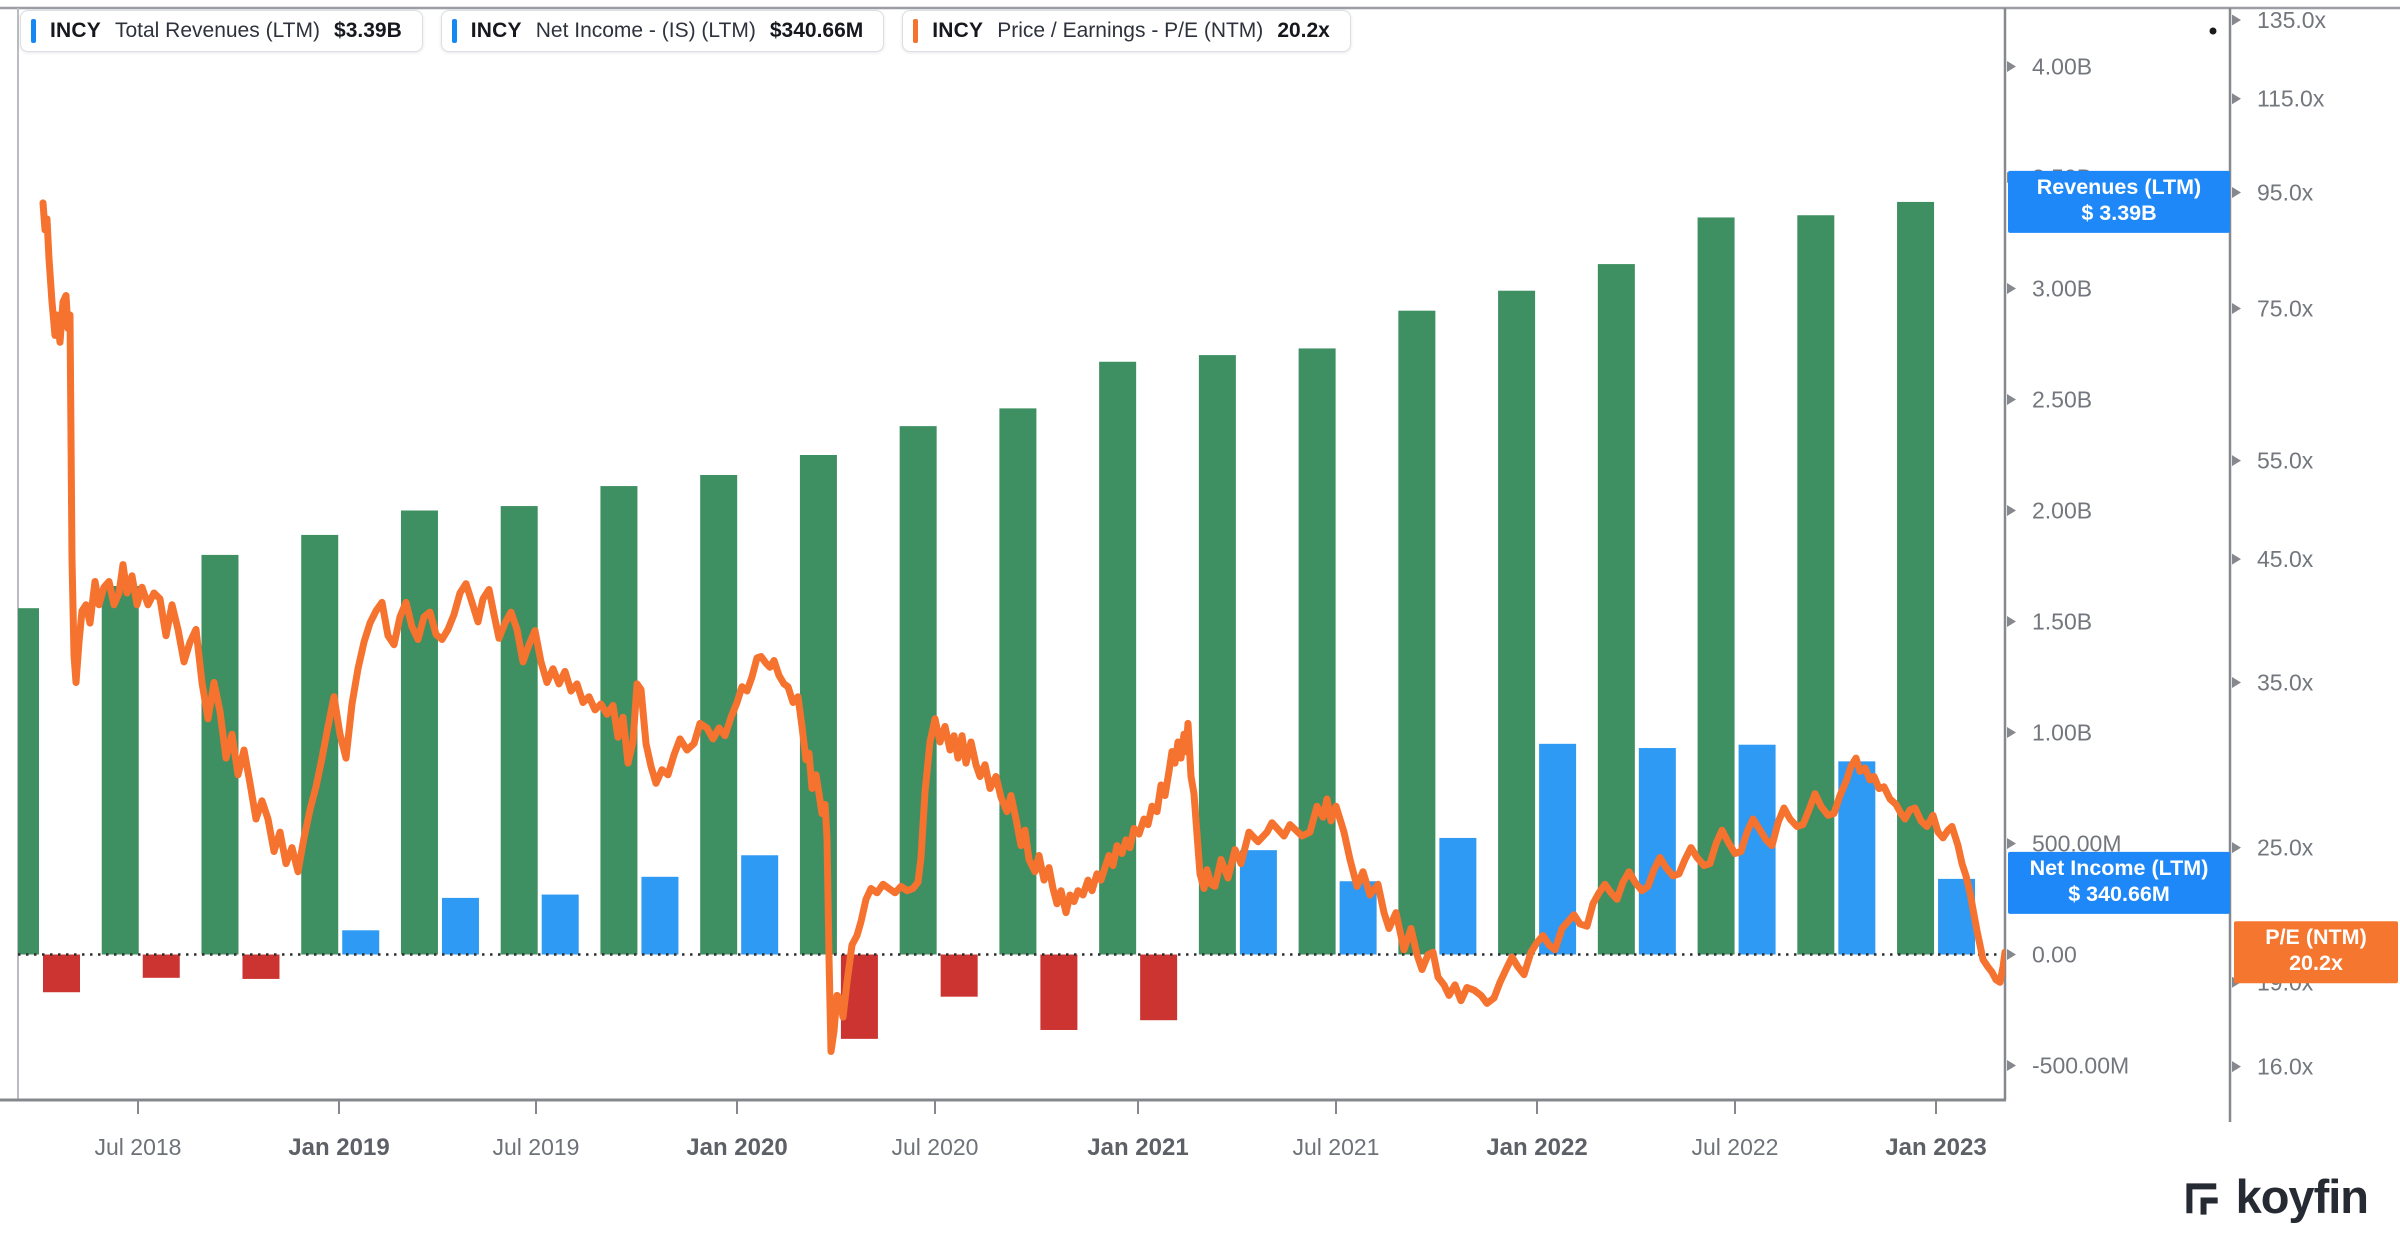 The width and height of the screenshot is (2400, 1240). Describe the element at coordinates (2201, 1198) in the screenshot. I see `koyfin-logo-icon` at that location.